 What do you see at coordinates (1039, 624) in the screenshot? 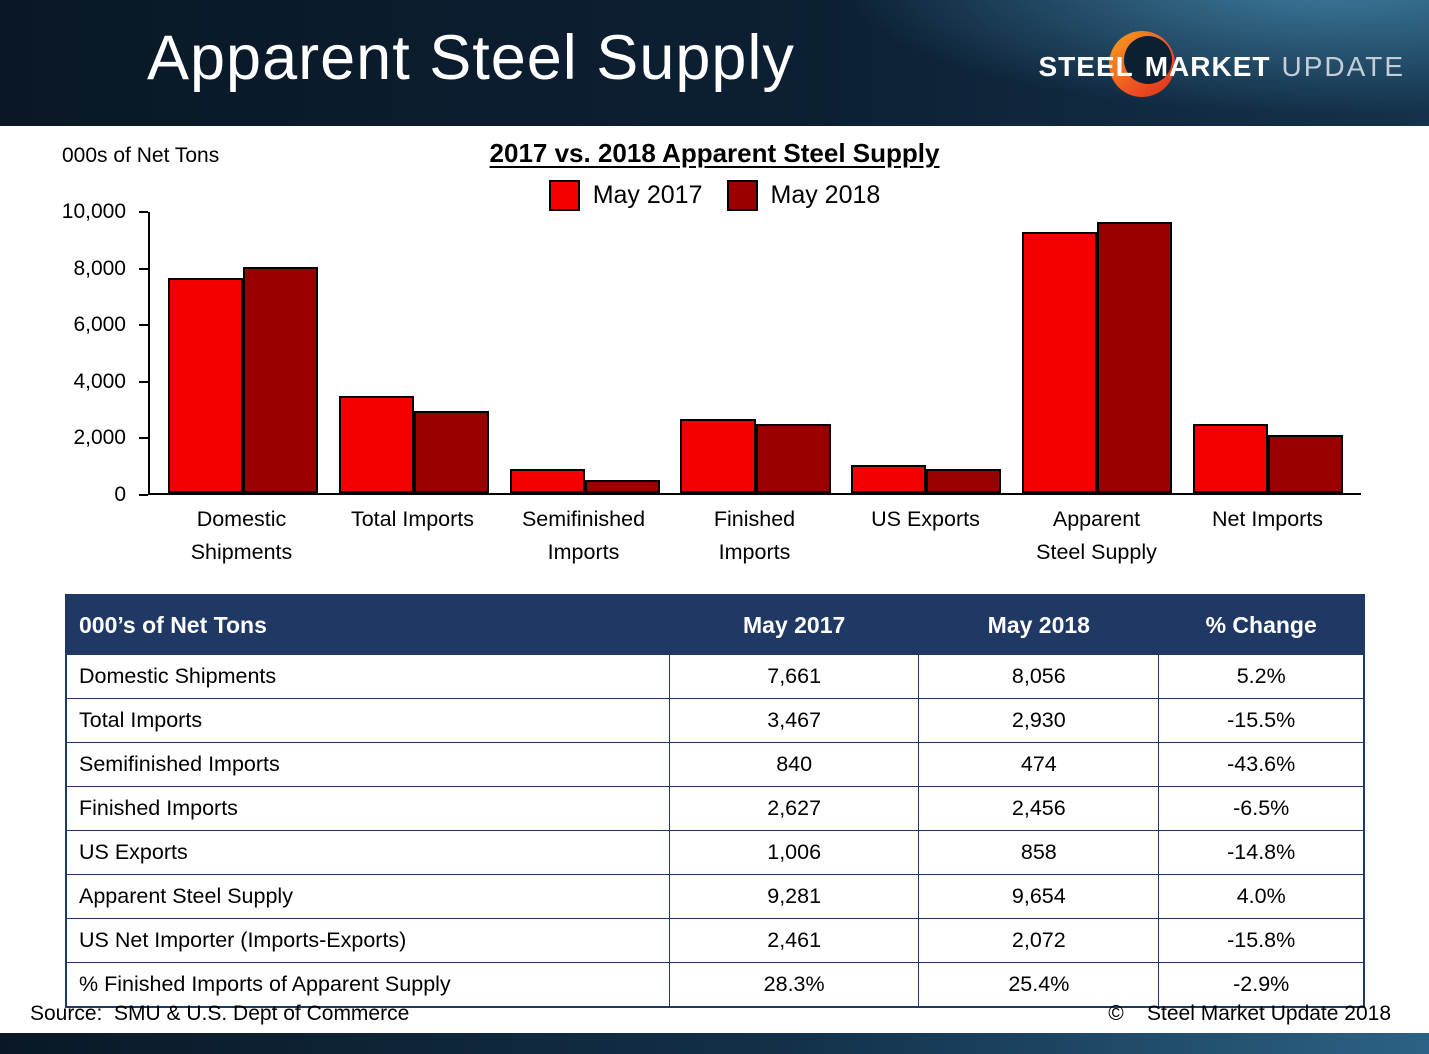
I see `table-header-cell: May 2018` at bounding box center [1039, 624].